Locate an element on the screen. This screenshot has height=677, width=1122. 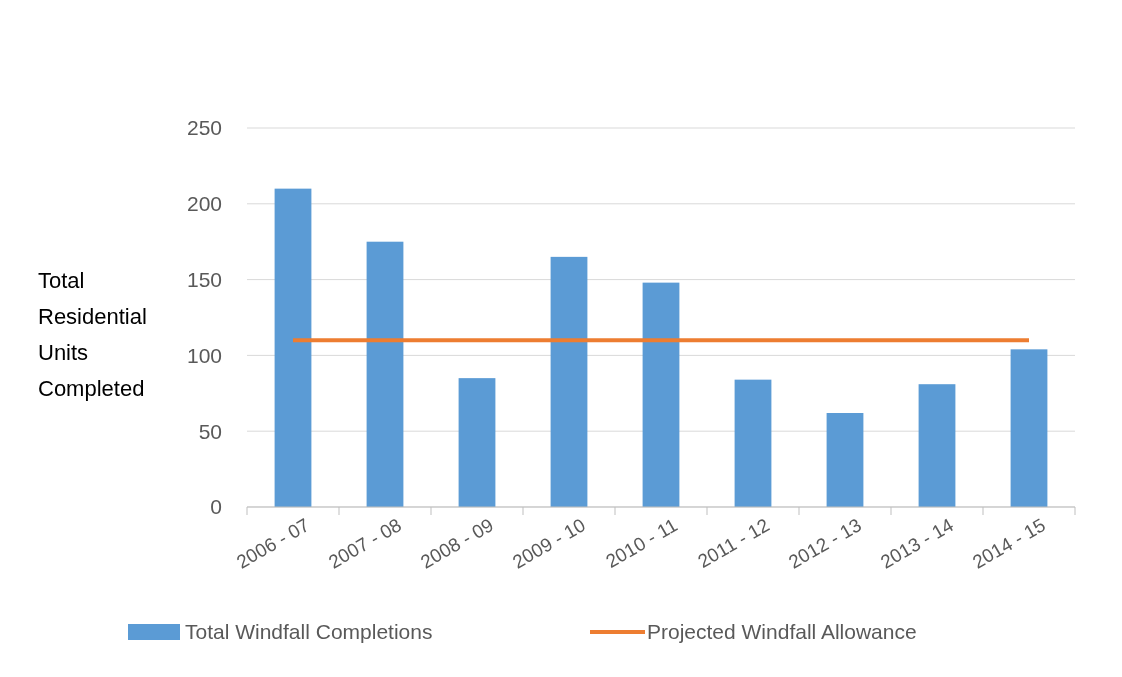
x-tick-label: 2007 - 08 is located at coordinates (364, 543).